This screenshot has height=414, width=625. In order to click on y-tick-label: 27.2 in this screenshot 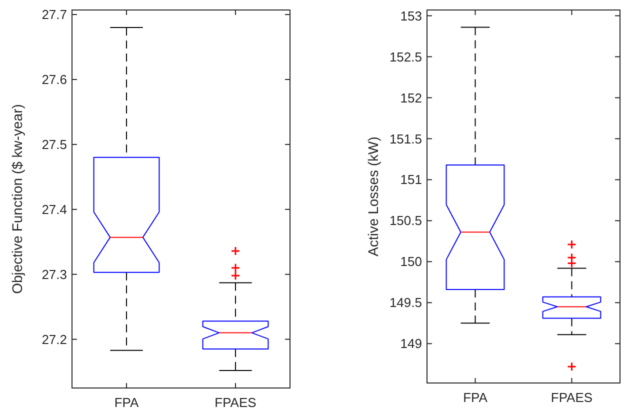, I will do `click(54, 339)`.